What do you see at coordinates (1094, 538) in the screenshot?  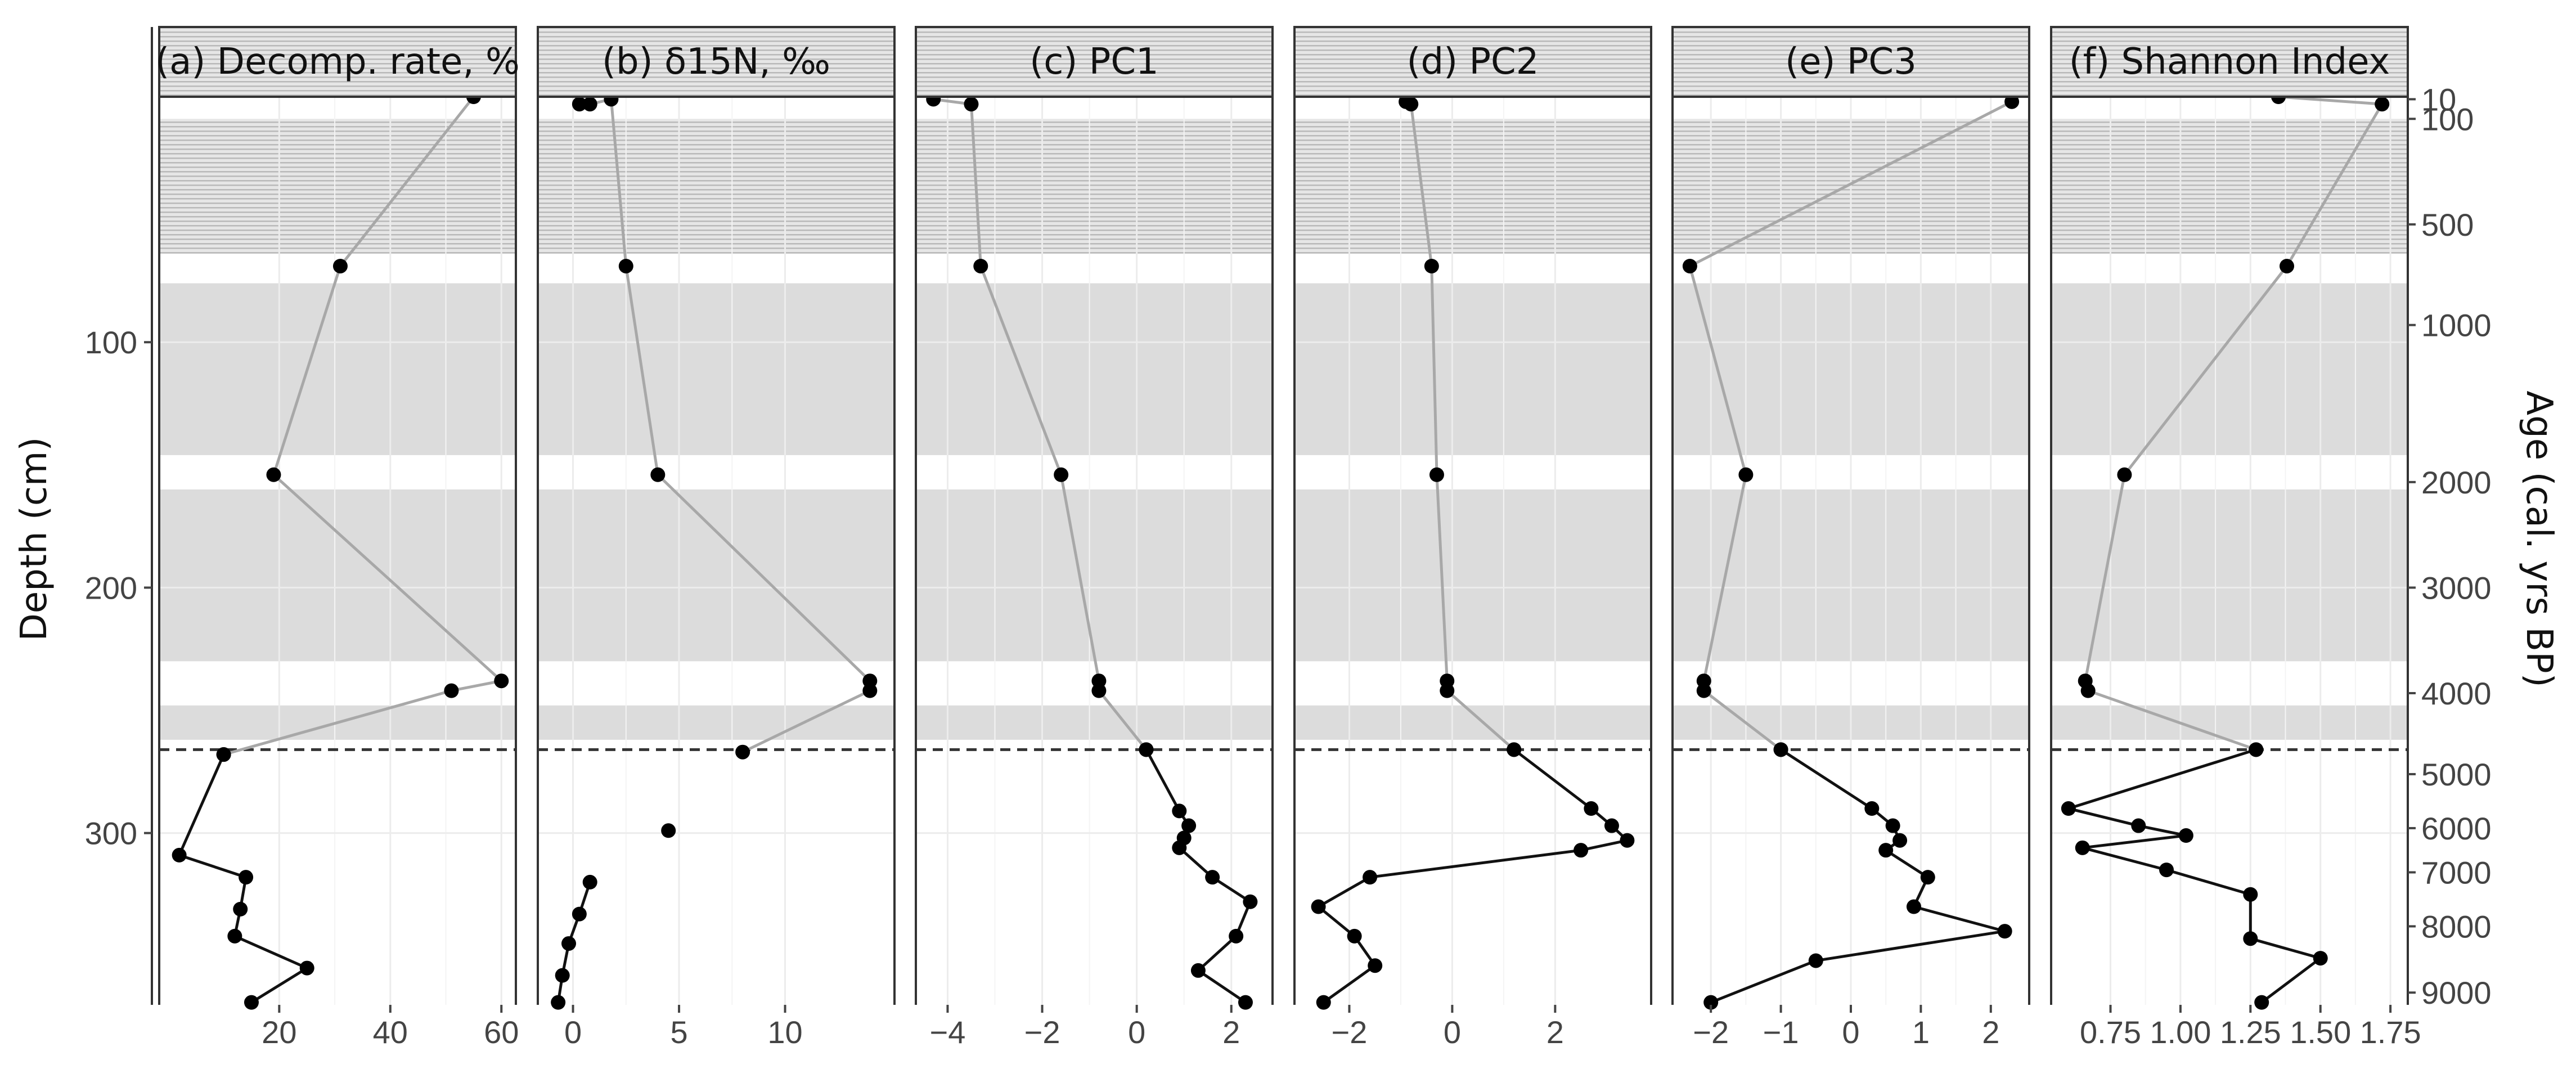 I see `panel-3: (c) PC1 −4 −2 0 2` at bounding box center [1094, 538].